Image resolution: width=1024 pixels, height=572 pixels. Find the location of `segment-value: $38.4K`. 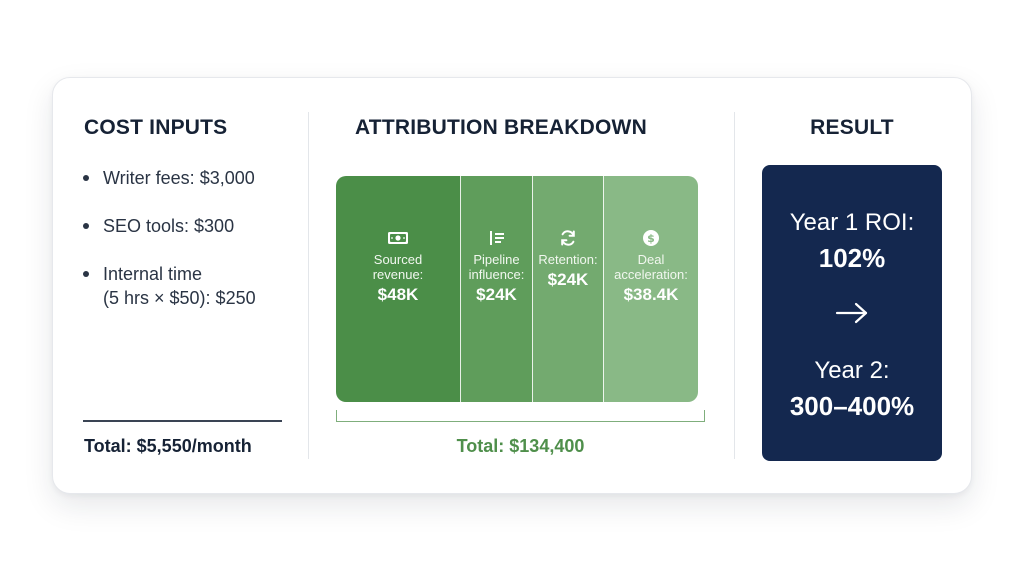

segment-value: $38.4K is located at coordinates (651, 294).